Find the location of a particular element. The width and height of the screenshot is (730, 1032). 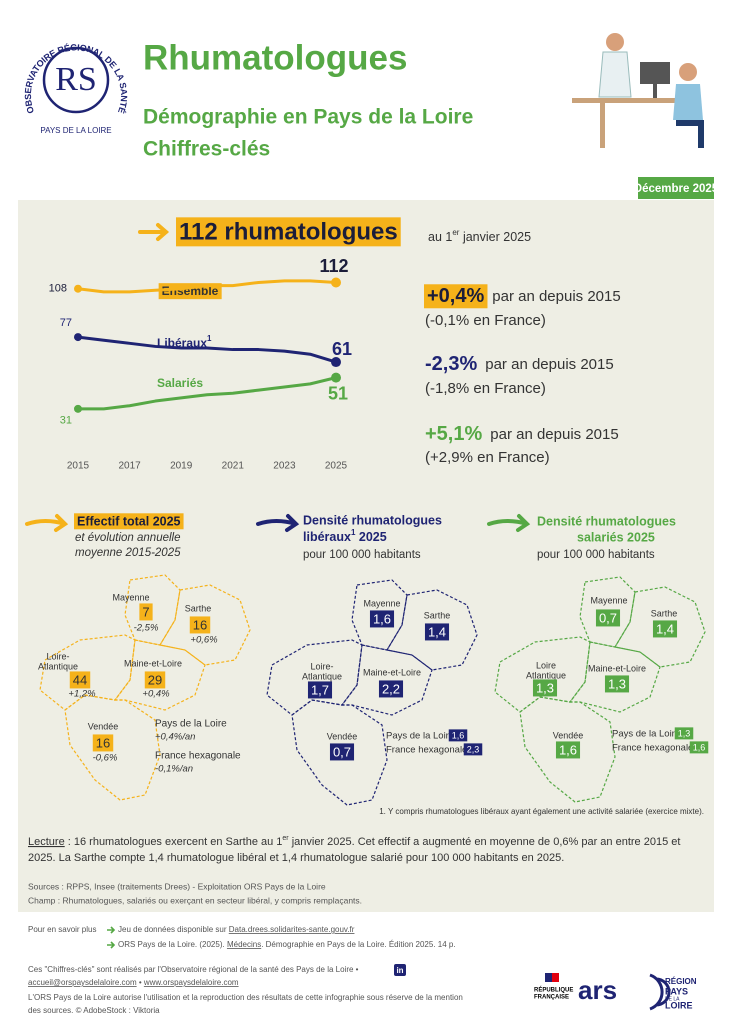

france-value: -0,1%/an is located at coordinates (174, 769).